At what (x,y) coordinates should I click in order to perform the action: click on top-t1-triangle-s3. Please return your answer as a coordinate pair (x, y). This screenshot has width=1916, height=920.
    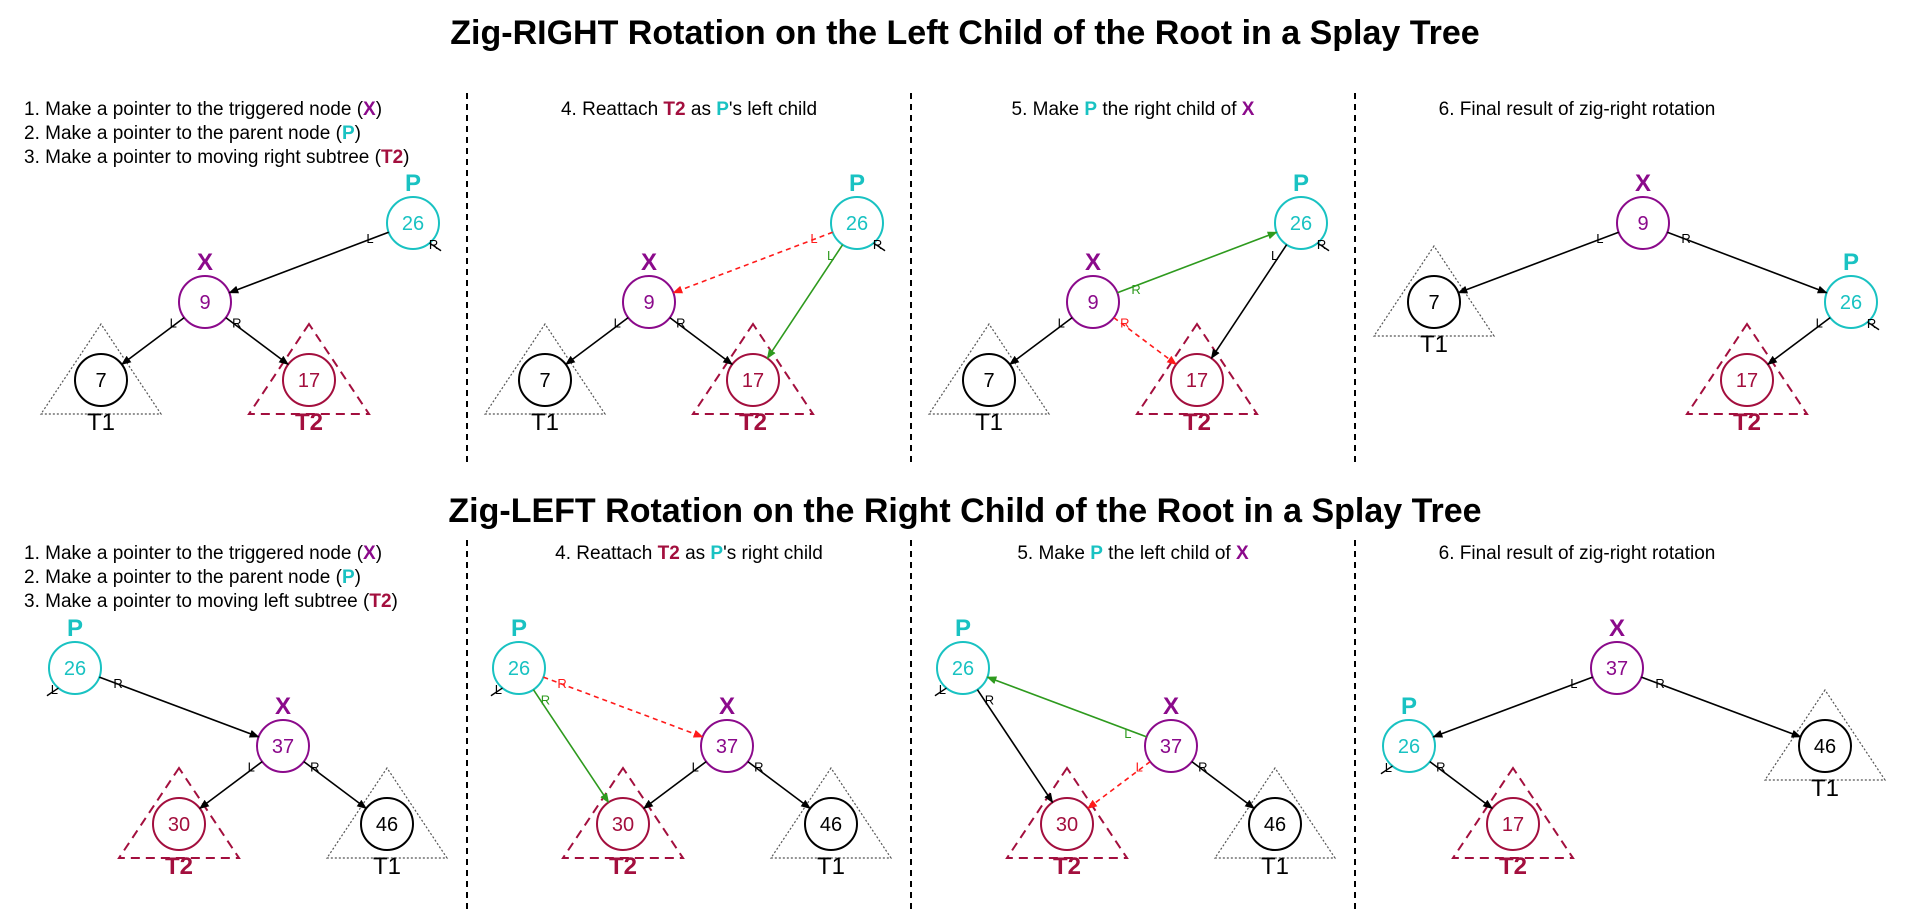
    Looking at the image, I should click on (989, 368).